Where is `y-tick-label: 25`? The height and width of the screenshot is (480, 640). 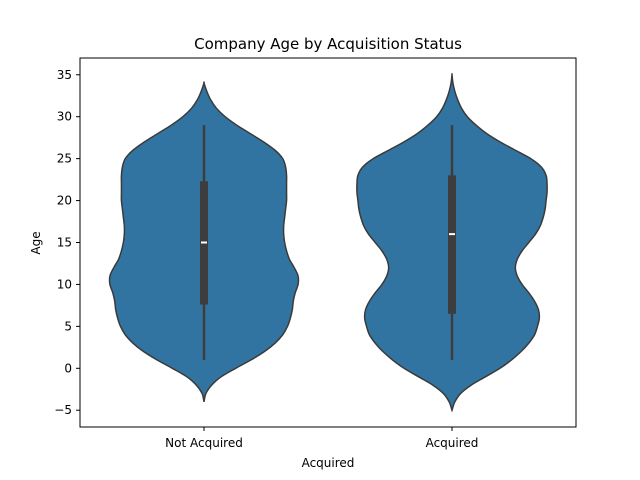 y-tick-label: 25 is located at coordinates (64, 159).